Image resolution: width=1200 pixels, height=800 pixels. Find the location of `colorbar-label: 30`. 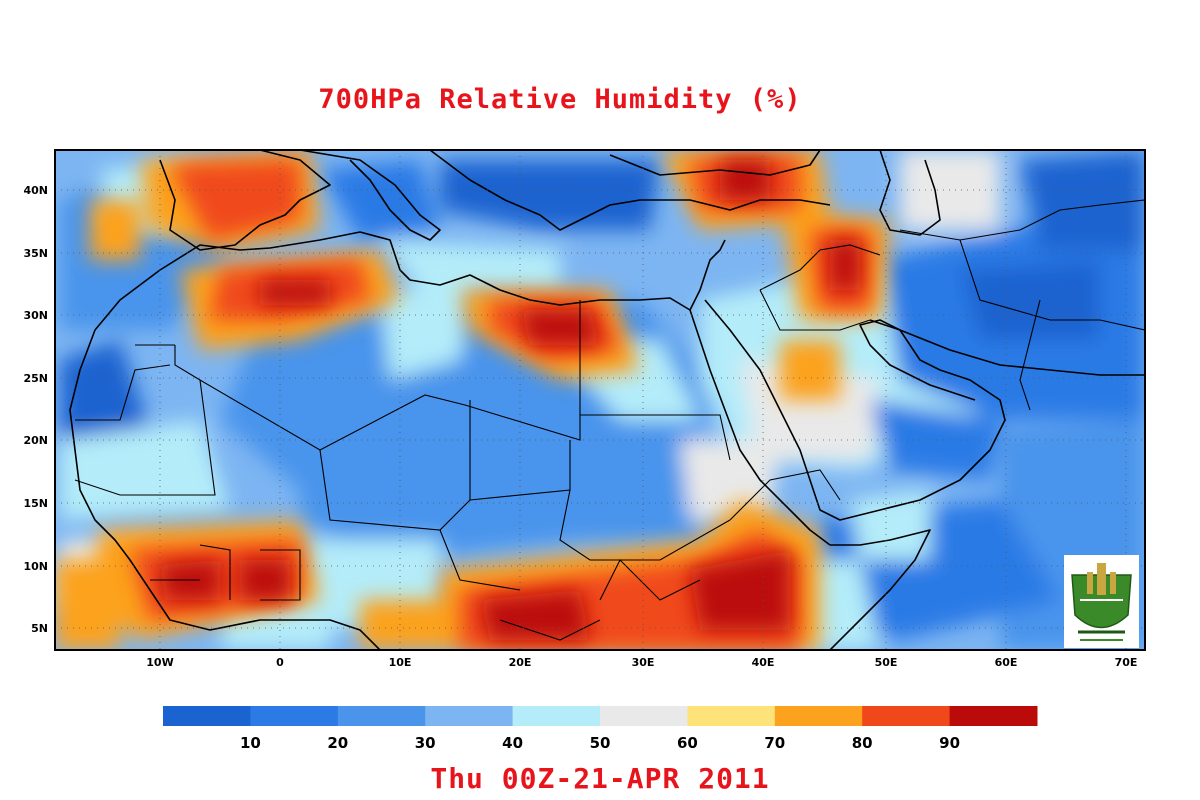

colorbar-label: 30 is located at coordinates (425, 743).